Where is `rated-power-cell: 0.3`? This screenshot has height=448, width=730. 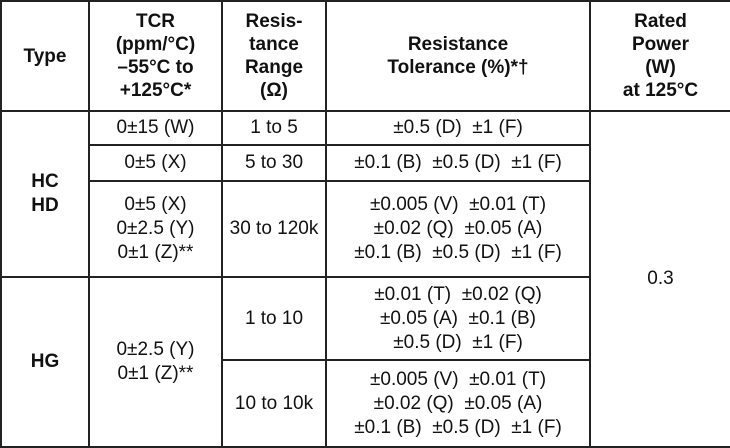
rated-power-cell: 0.3 is located at coordinates (659, 279).